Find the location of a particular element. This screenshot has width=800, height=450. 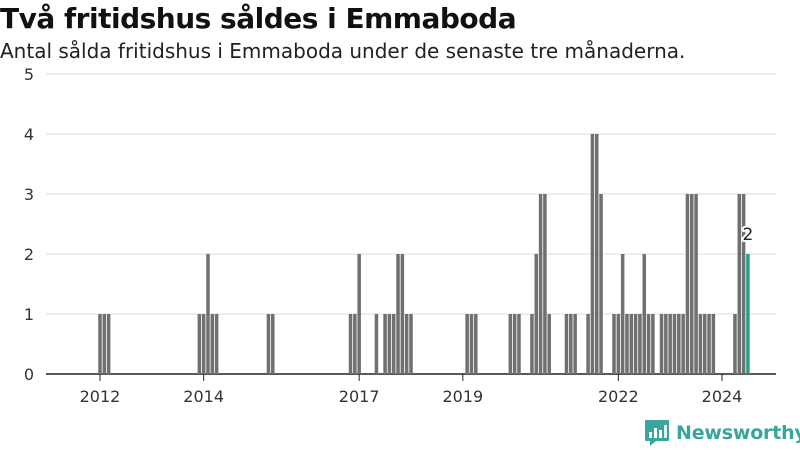

y-tick-label: 0 is located at coordinates (29, 374).